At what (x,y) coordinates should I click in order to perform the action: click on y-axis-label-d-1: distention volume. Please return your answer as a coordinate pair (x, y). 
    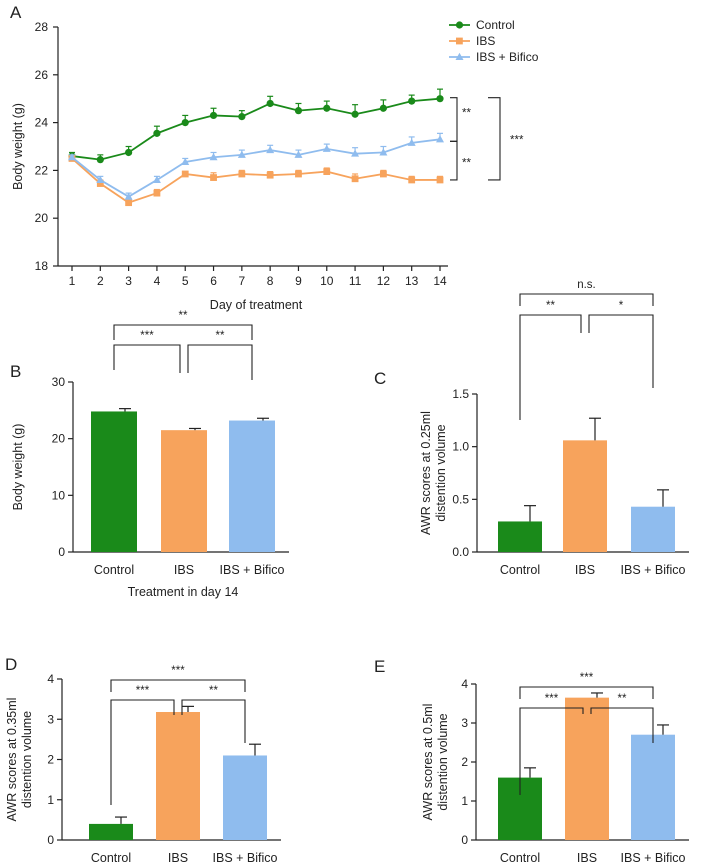
    Looking at the image, I should click on (27, 759).